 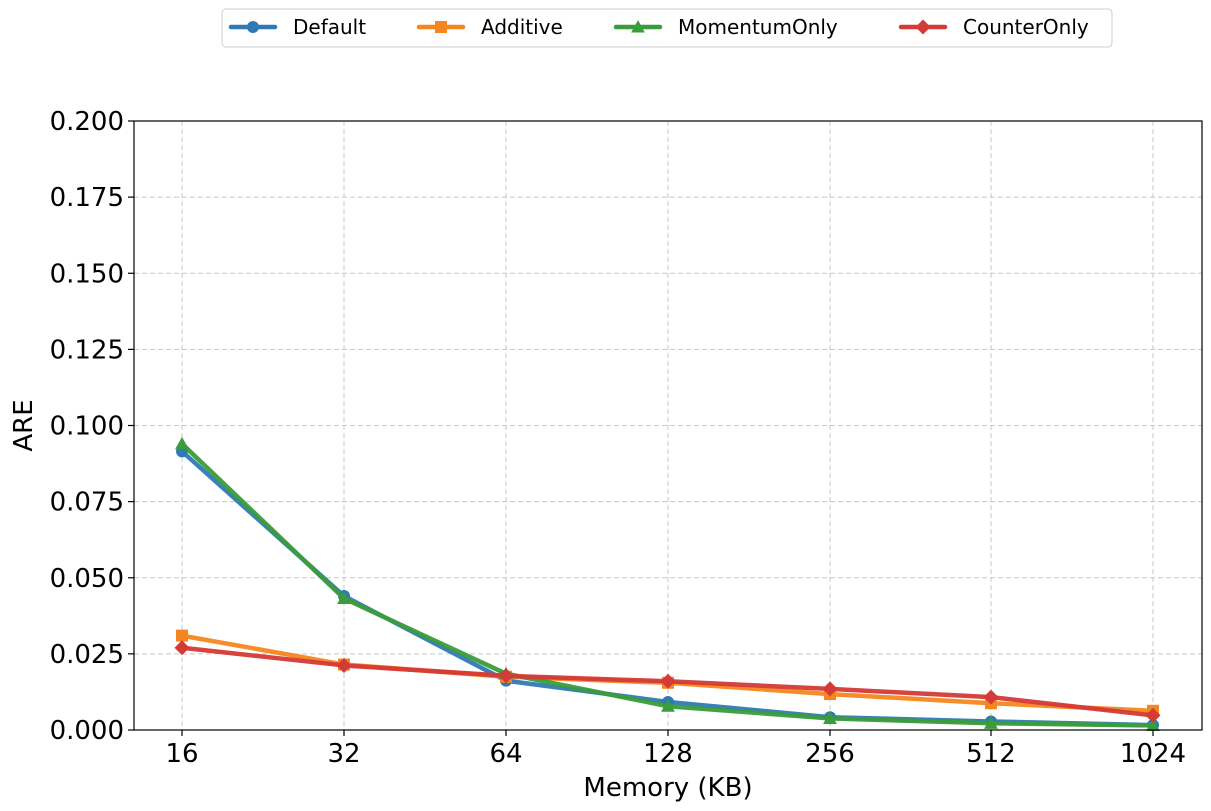 What do you see at coordinates (758, 27) in the screenshot?
I see `legend-label: MomentumOnly` at bounding box center [758, 27].